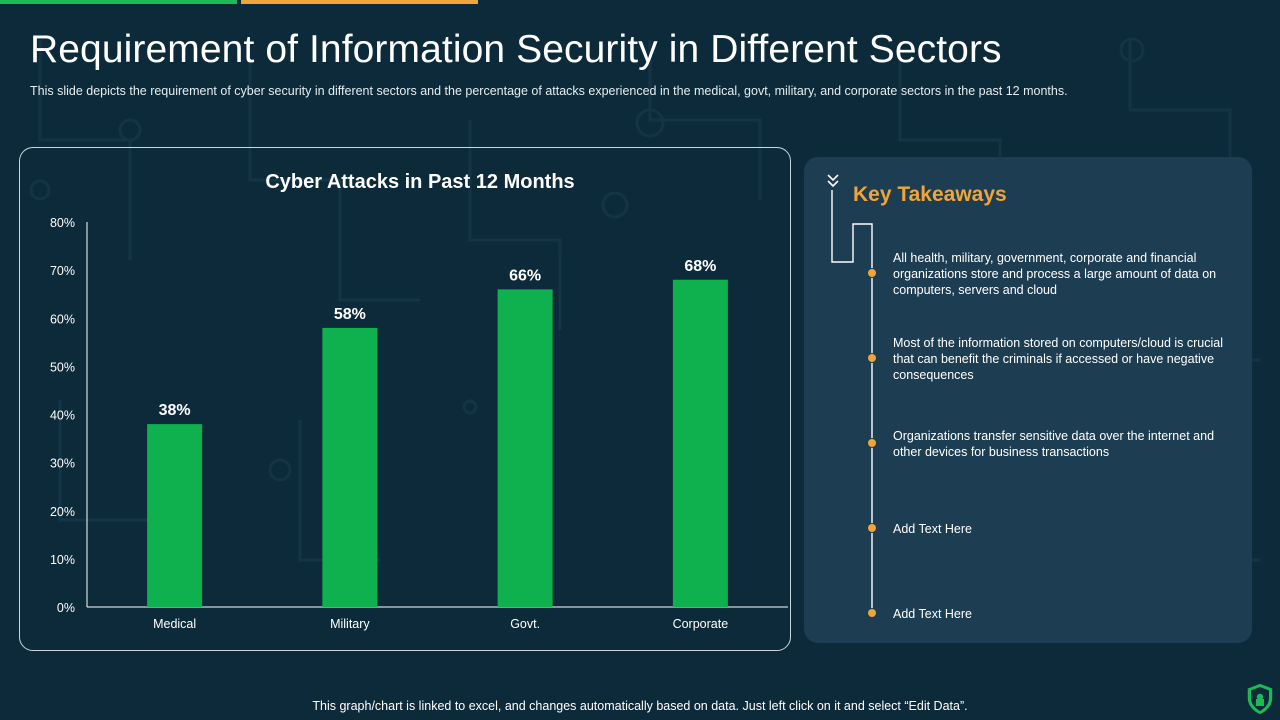 This screenshot has height=720, width=1280. Describe the element at coordinates (700, 443) in the screenshot. I see `bar-corporate` at that location.